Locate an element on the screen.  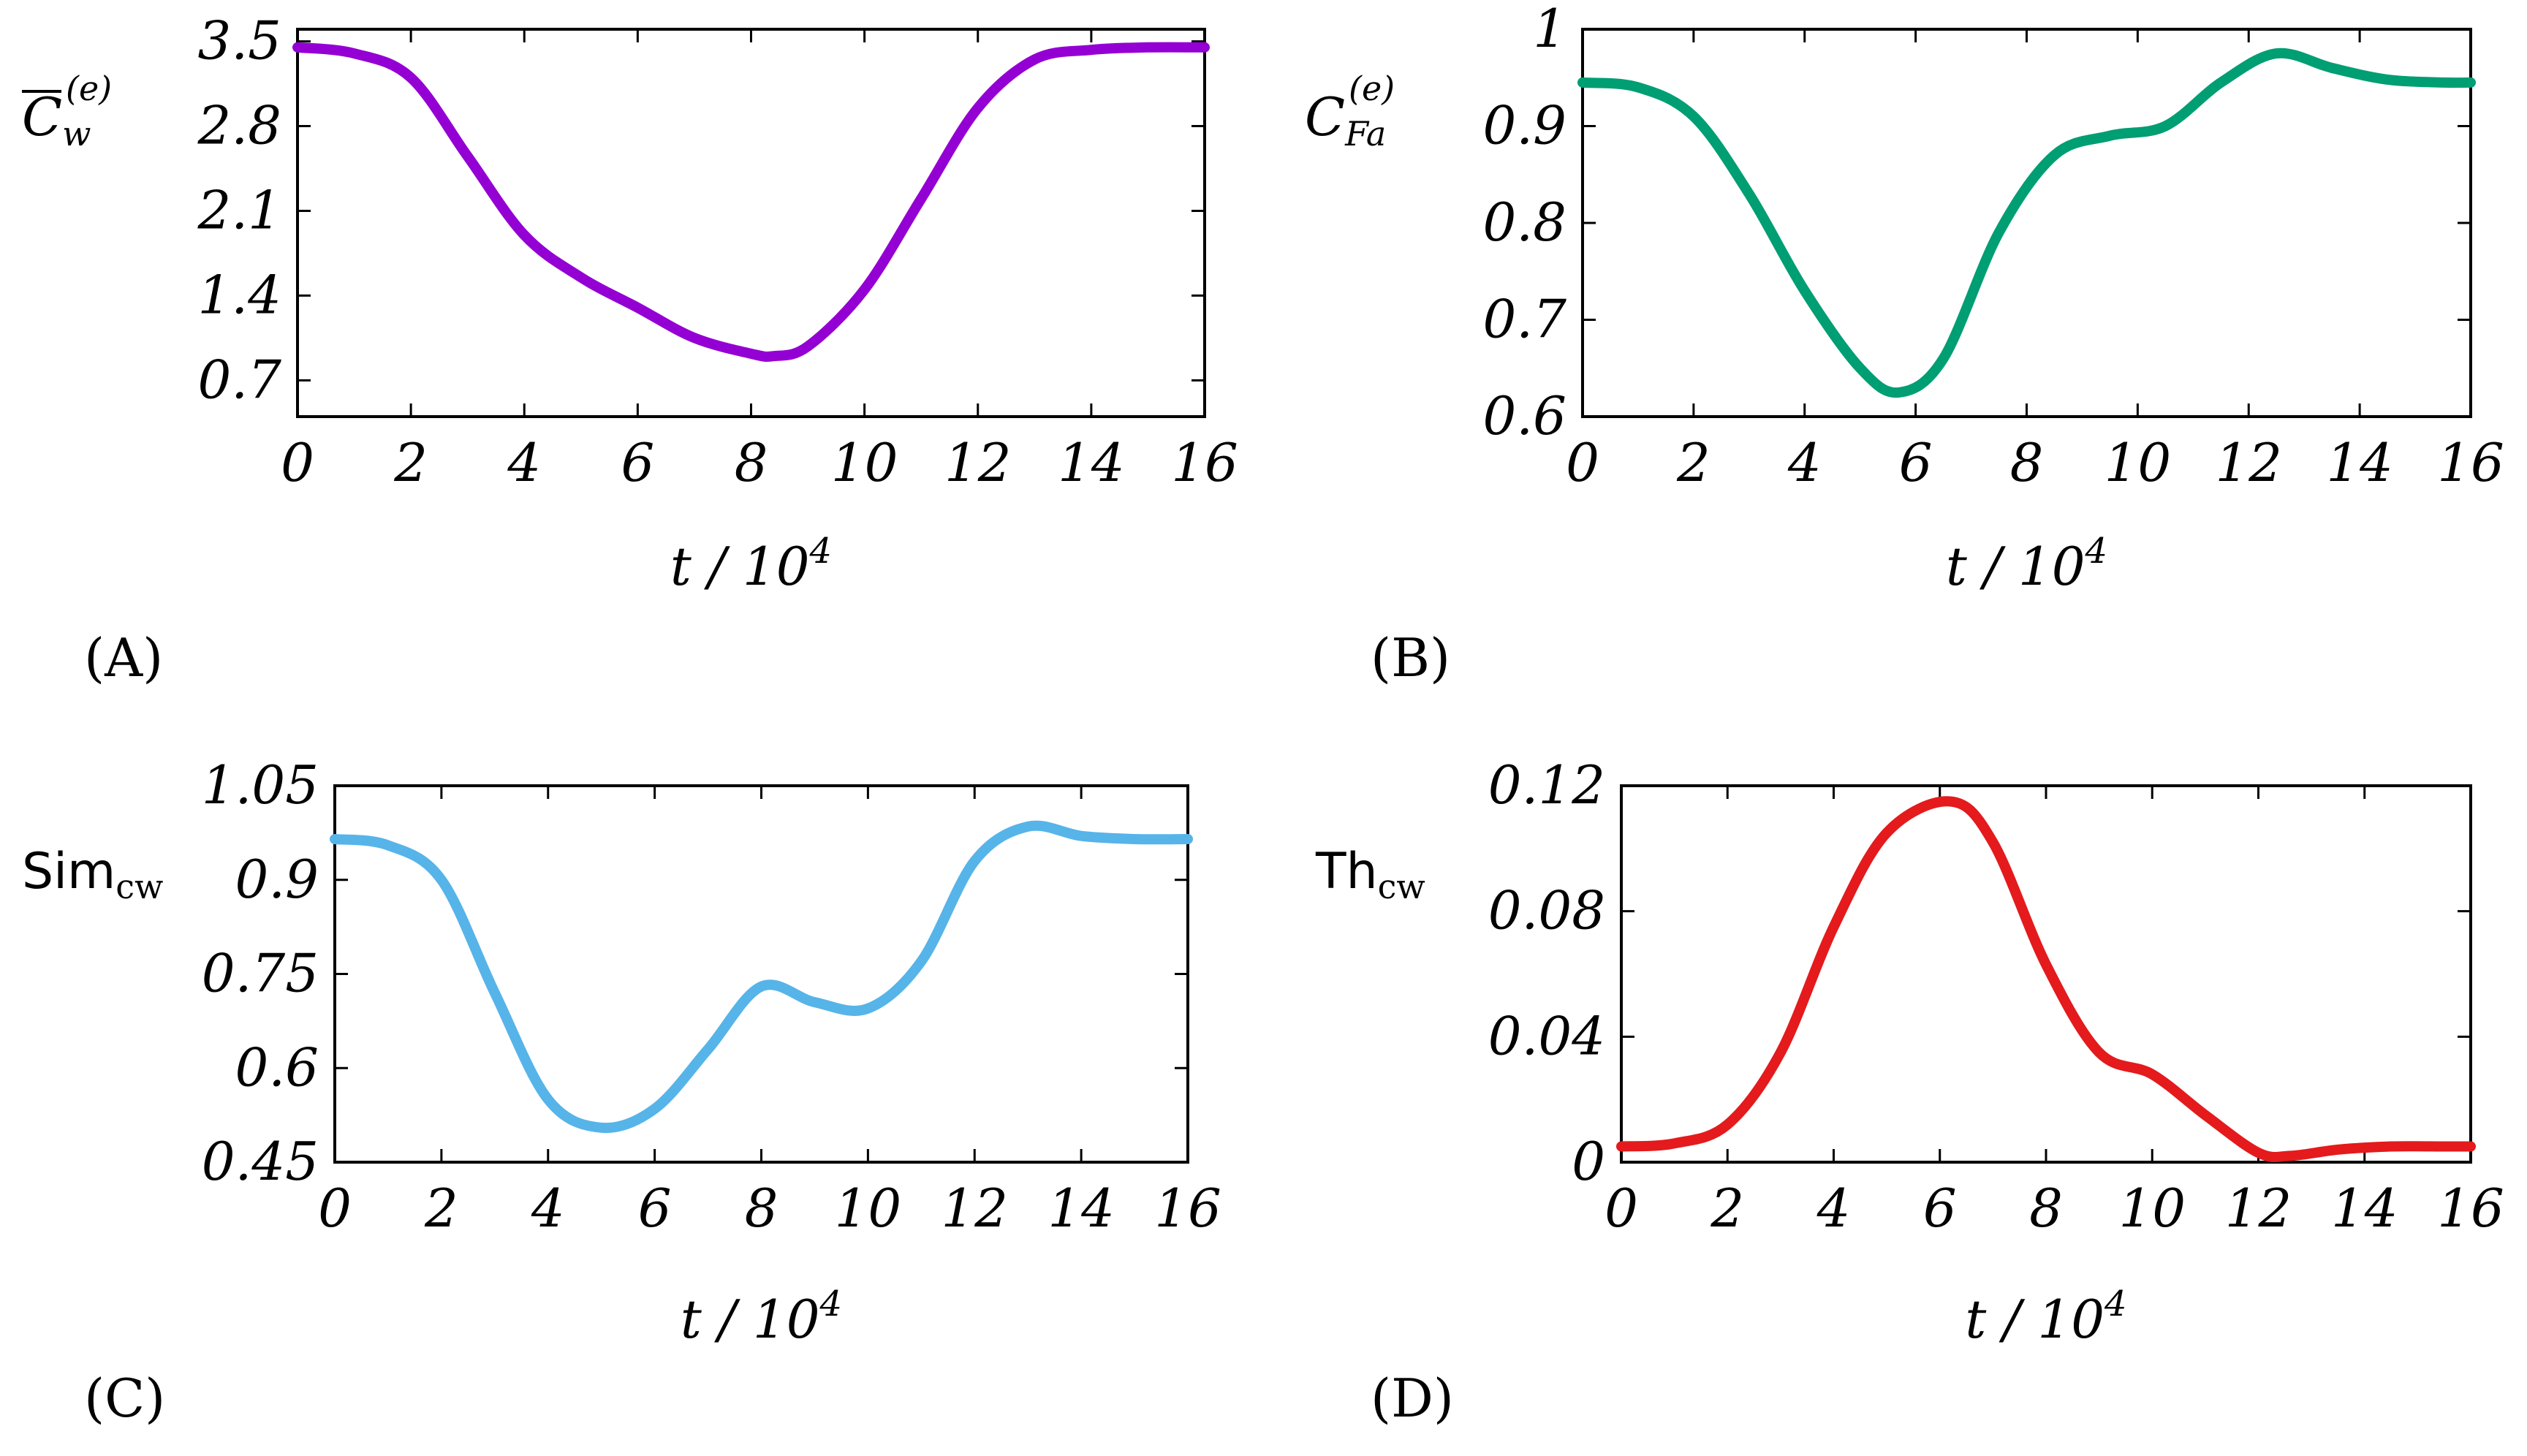
y-tick-label: 0 is located at coordinates (1589, 1161).